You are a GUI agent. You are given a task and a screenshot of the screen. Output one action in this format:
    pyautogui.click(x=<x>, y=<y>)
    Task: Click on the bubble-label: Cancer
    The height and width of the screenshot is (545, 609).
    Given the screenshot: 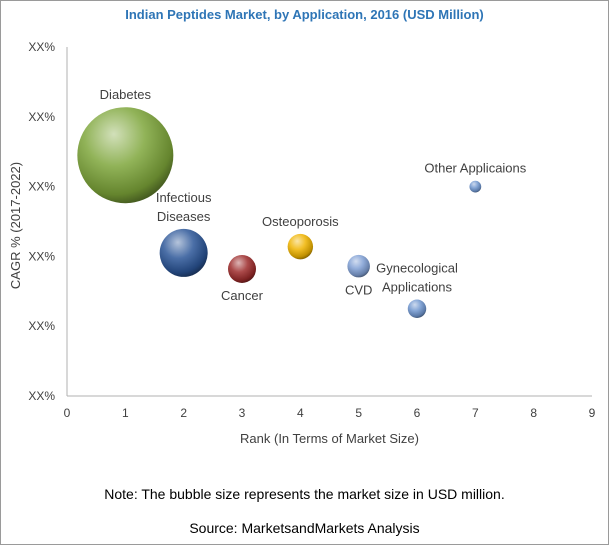 What is the action you would take?
    pyautogui.click(x=242, y=295)
    